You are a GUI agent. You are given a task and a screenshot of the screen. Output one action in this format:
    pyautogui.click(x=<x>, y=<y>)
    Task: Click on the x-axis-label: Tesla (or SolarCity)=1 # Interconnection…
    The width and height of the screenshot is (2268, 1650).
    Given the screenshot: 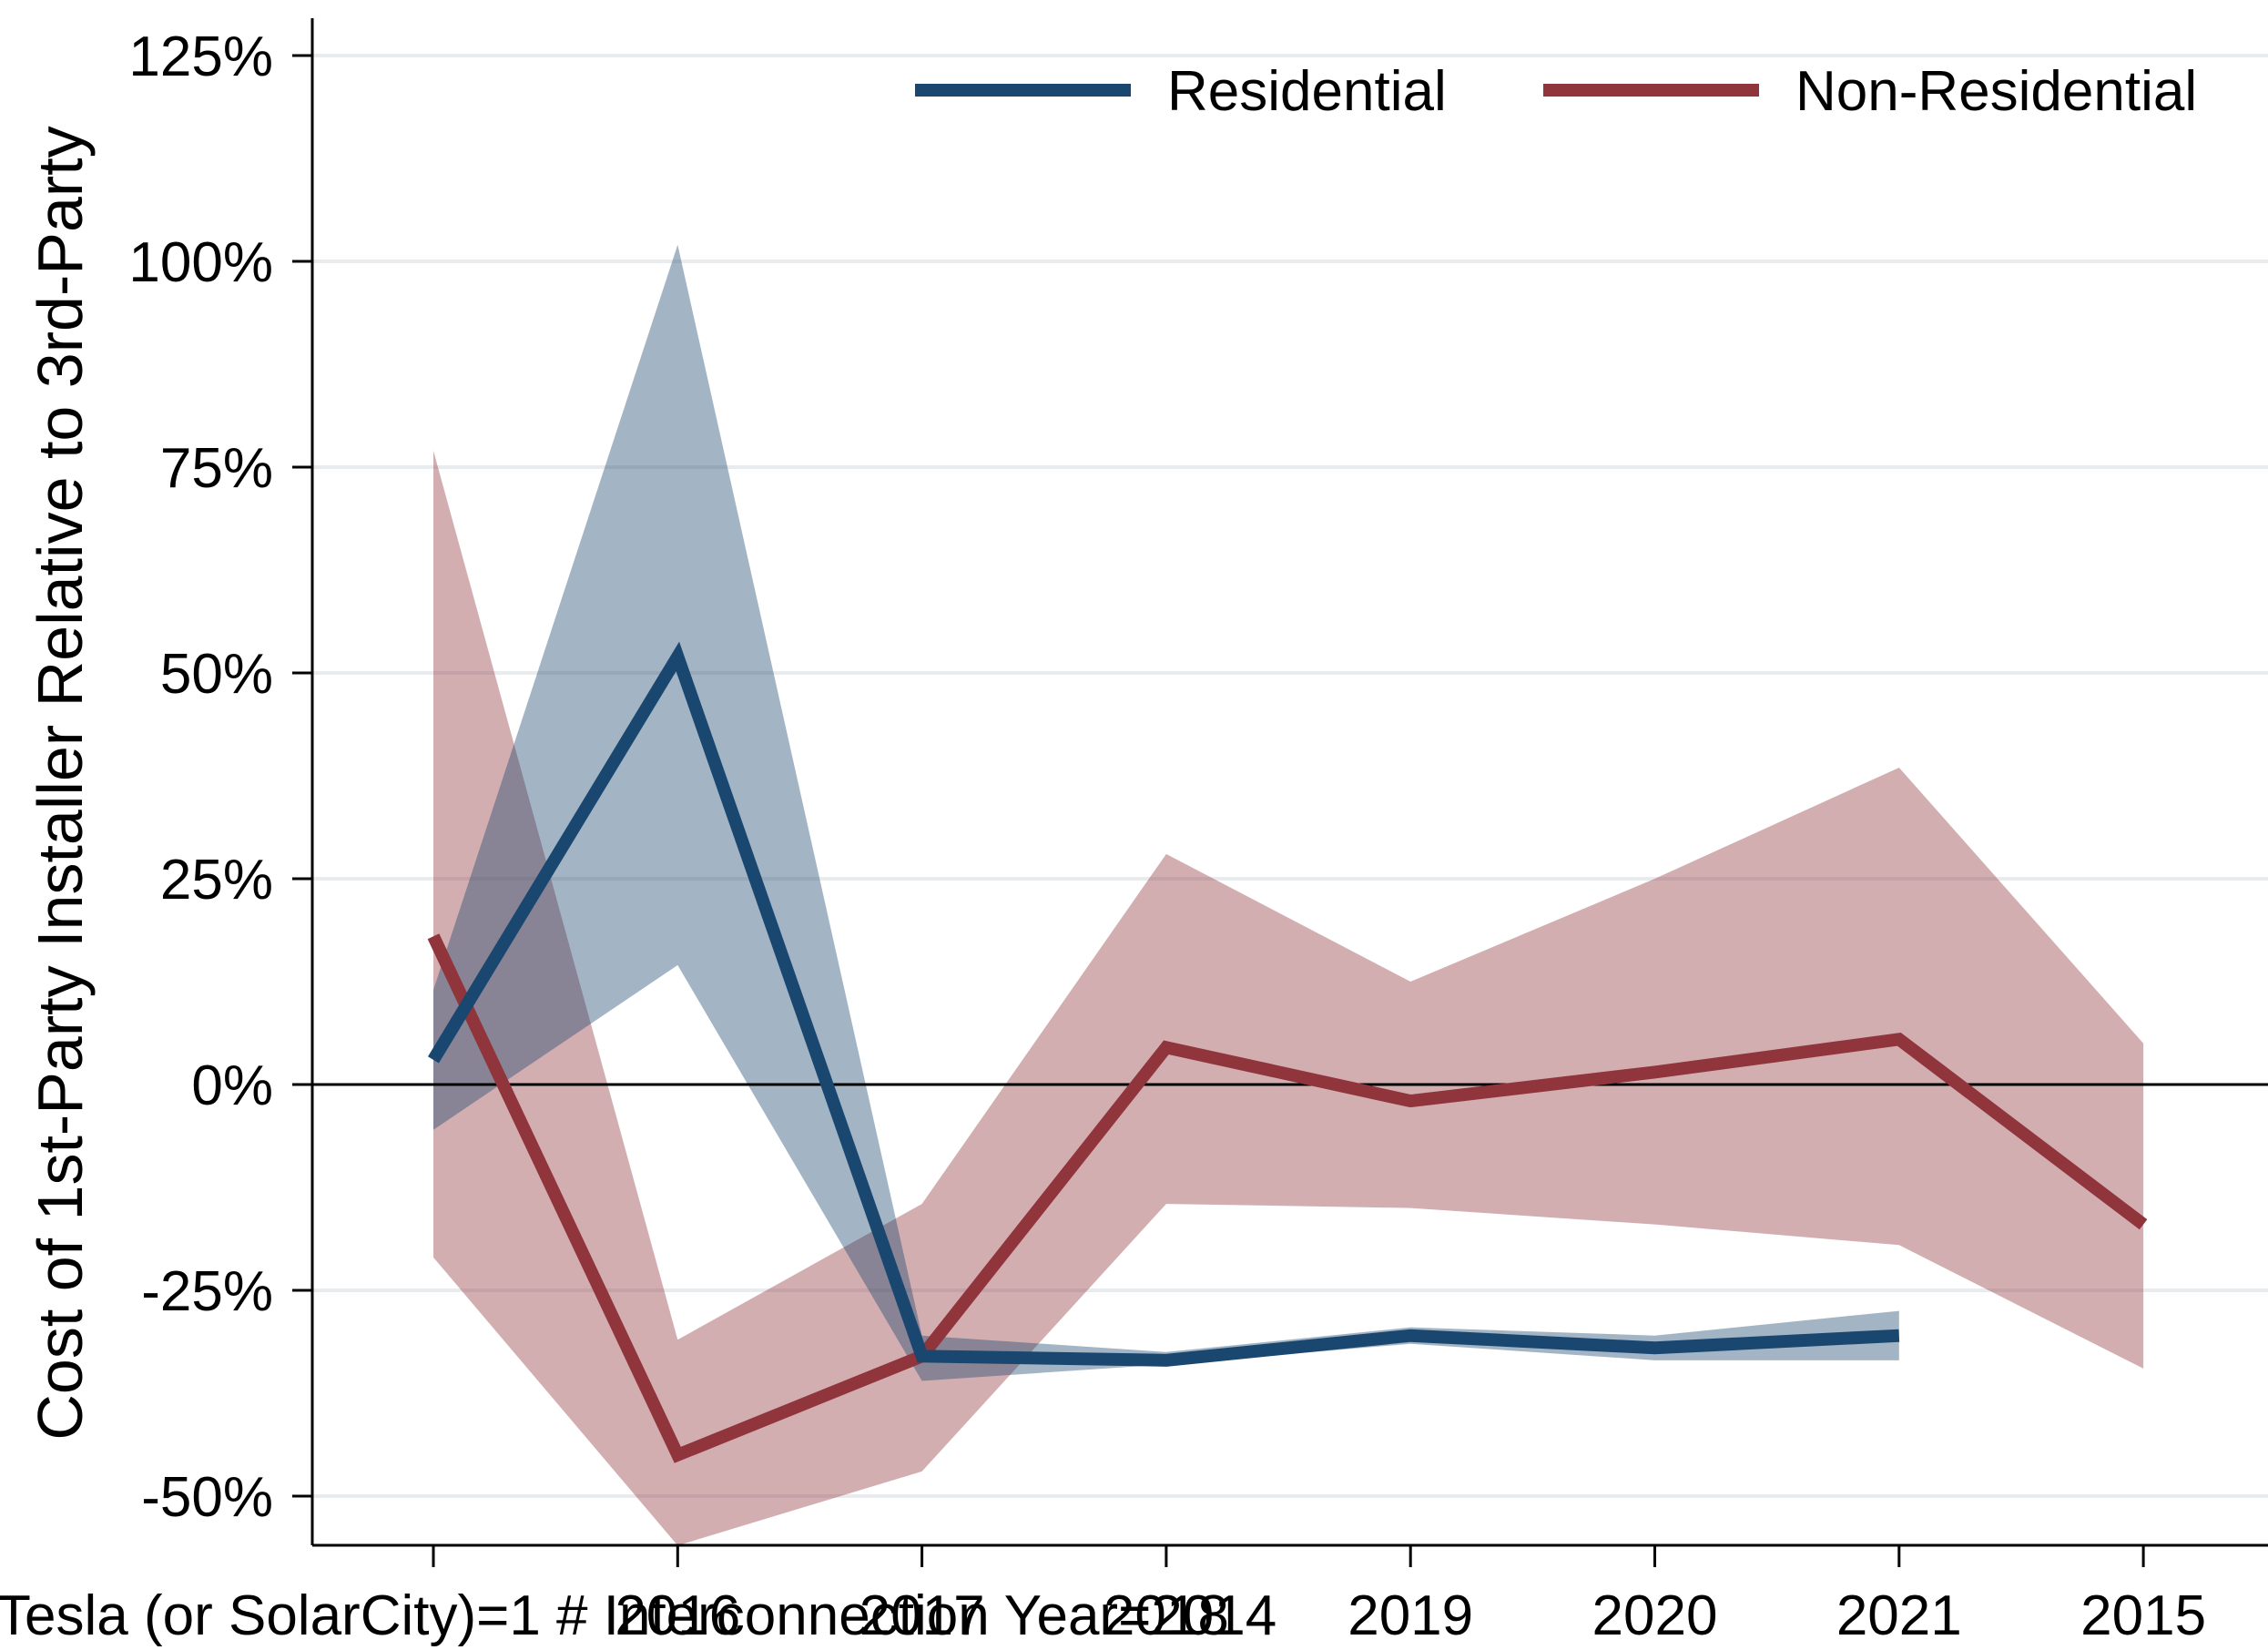 What is the action you would take?
    pyautogui.click(x=638, y=1615)
    